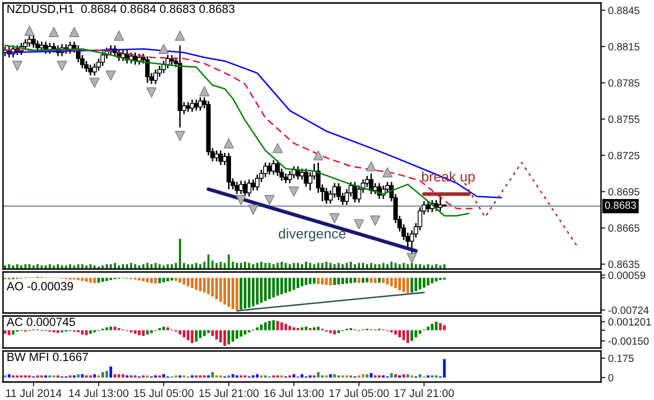 The height and width of the screenshot is (400, 654). Describe the element at coordinates (624, 264) in the screenshot. I see `y-tick-label: 0.8635` at that location.